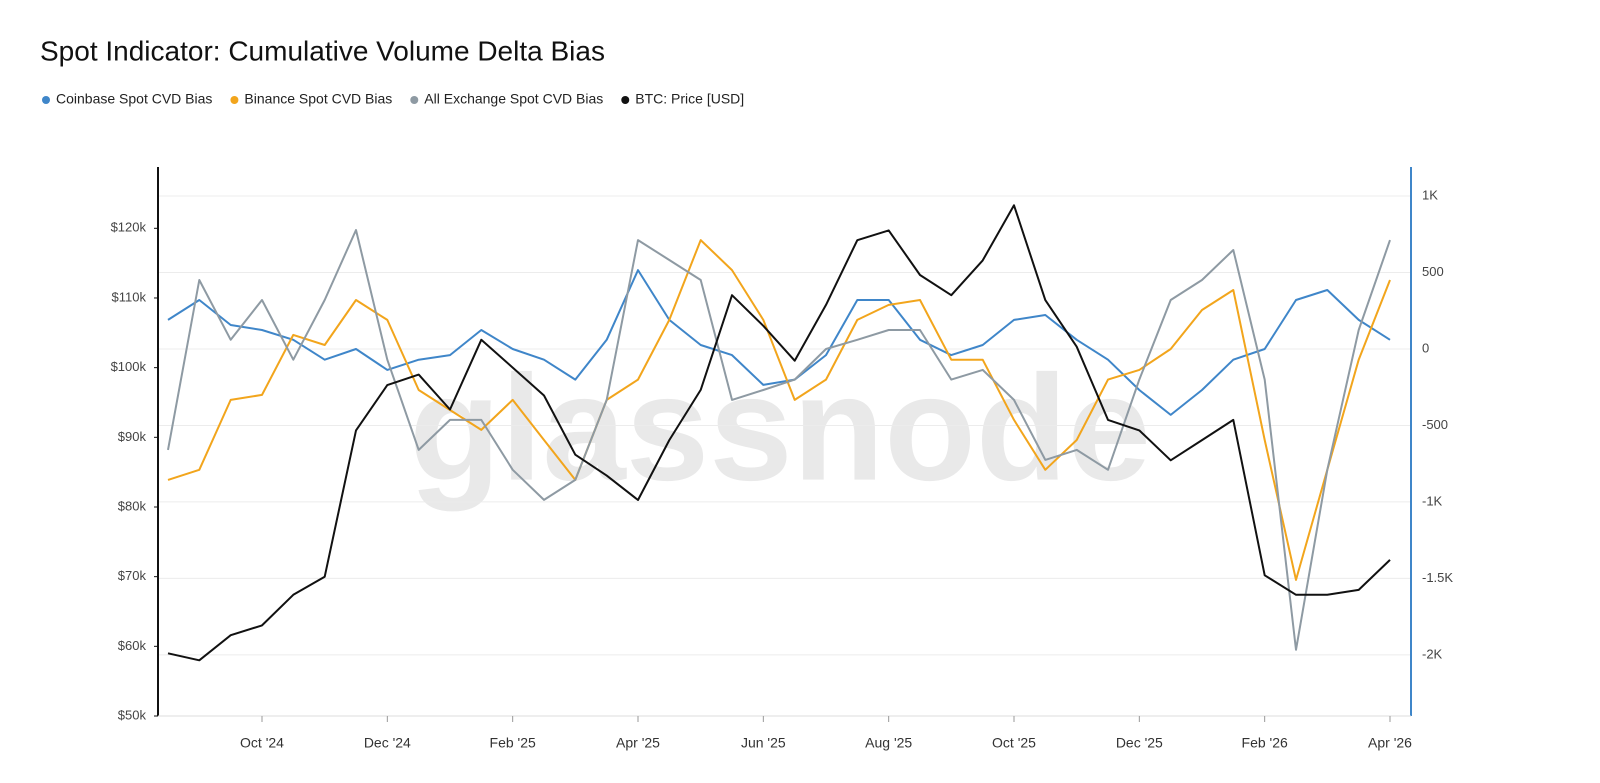 Image resolution: width=1600 pixels, height=783 pixels. I want to click on x-tick-label: Aug '25, so click(888, 743).